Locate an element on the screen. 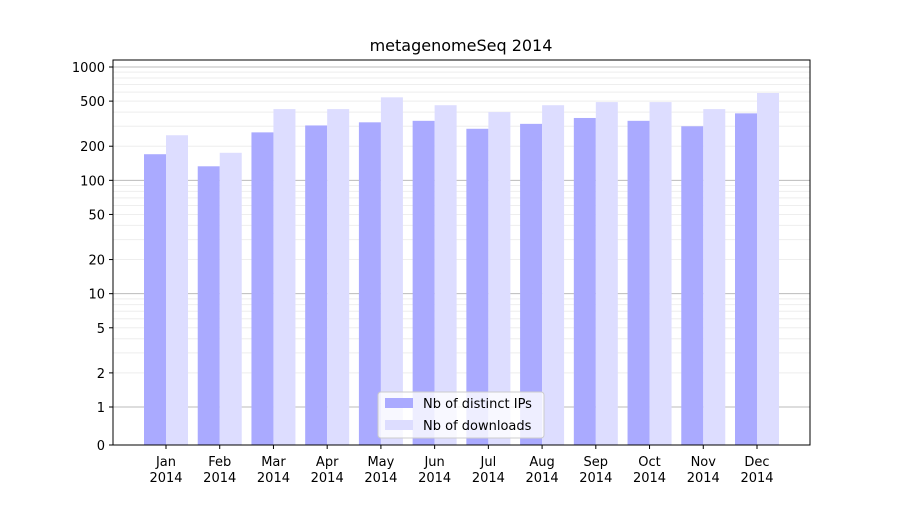 The image size is (900, 505). legend-label-downloads: Nb of downloads is located at coordinates (477, 426).